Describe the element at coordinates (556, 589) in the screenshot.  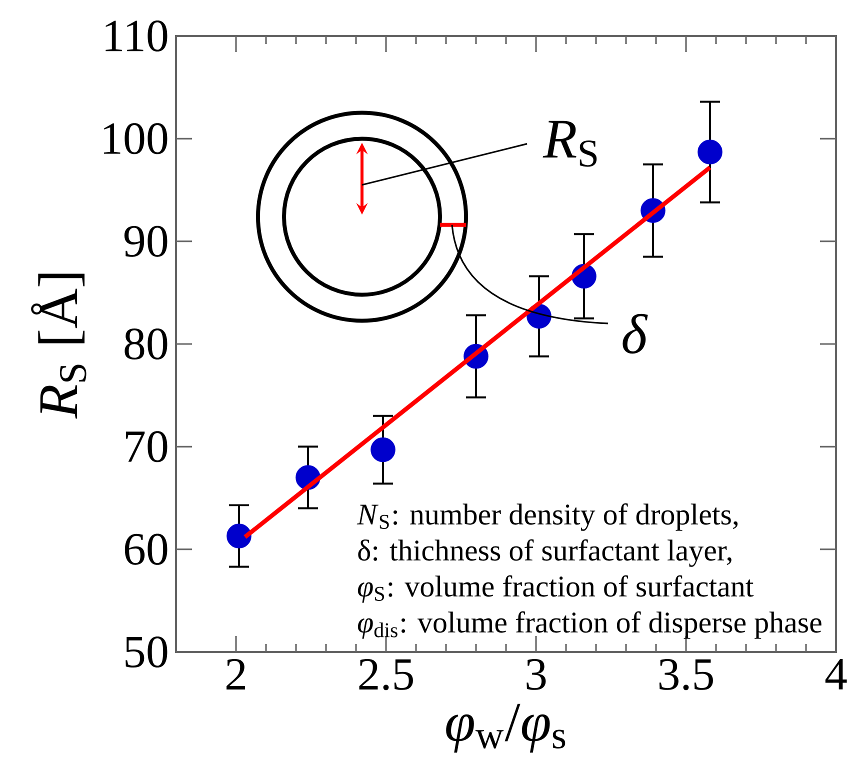
I see `annotation: φ$_{S}$: volume fraction of surfactant` at that location.